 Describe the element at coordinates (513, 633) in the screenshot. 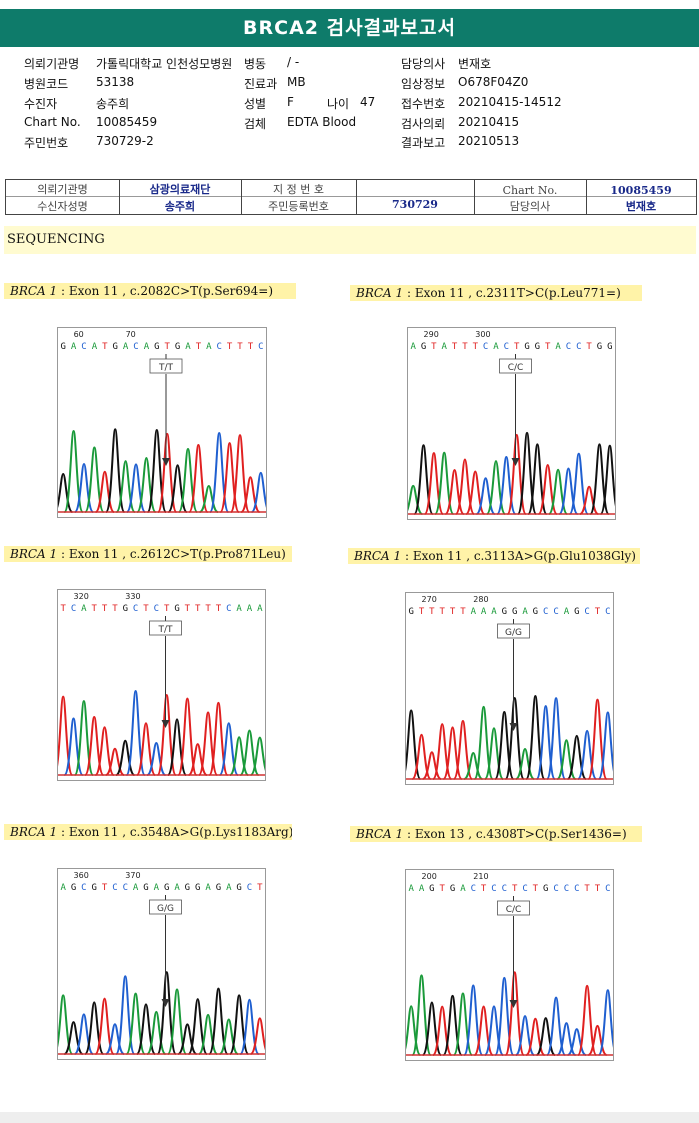

I see `genotype-text: G/G` at that location.